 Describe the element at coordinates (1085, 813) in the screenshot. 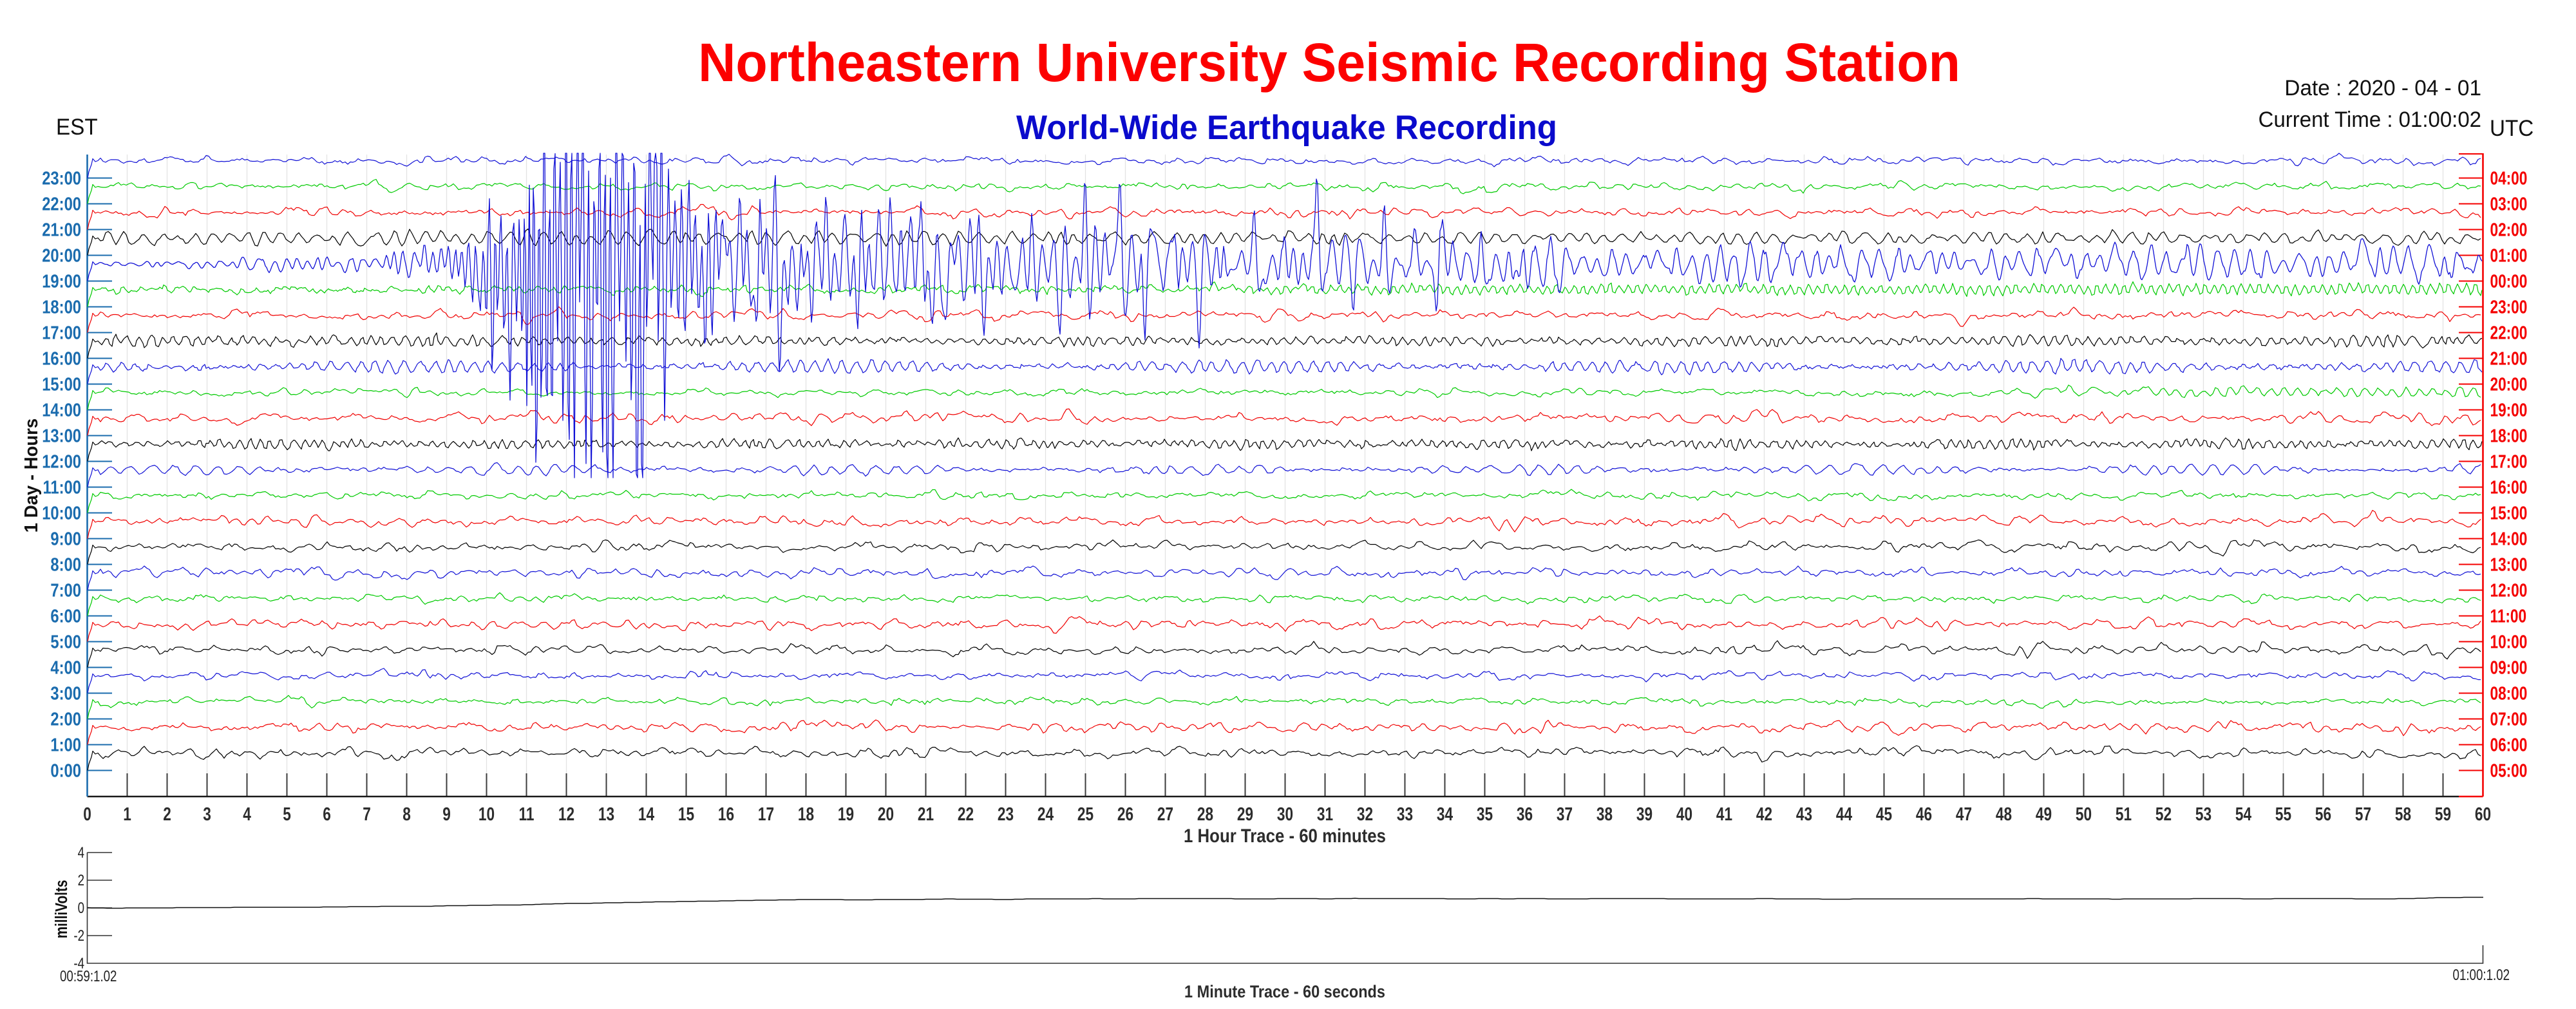

I see `svg-text: 25` at that location.